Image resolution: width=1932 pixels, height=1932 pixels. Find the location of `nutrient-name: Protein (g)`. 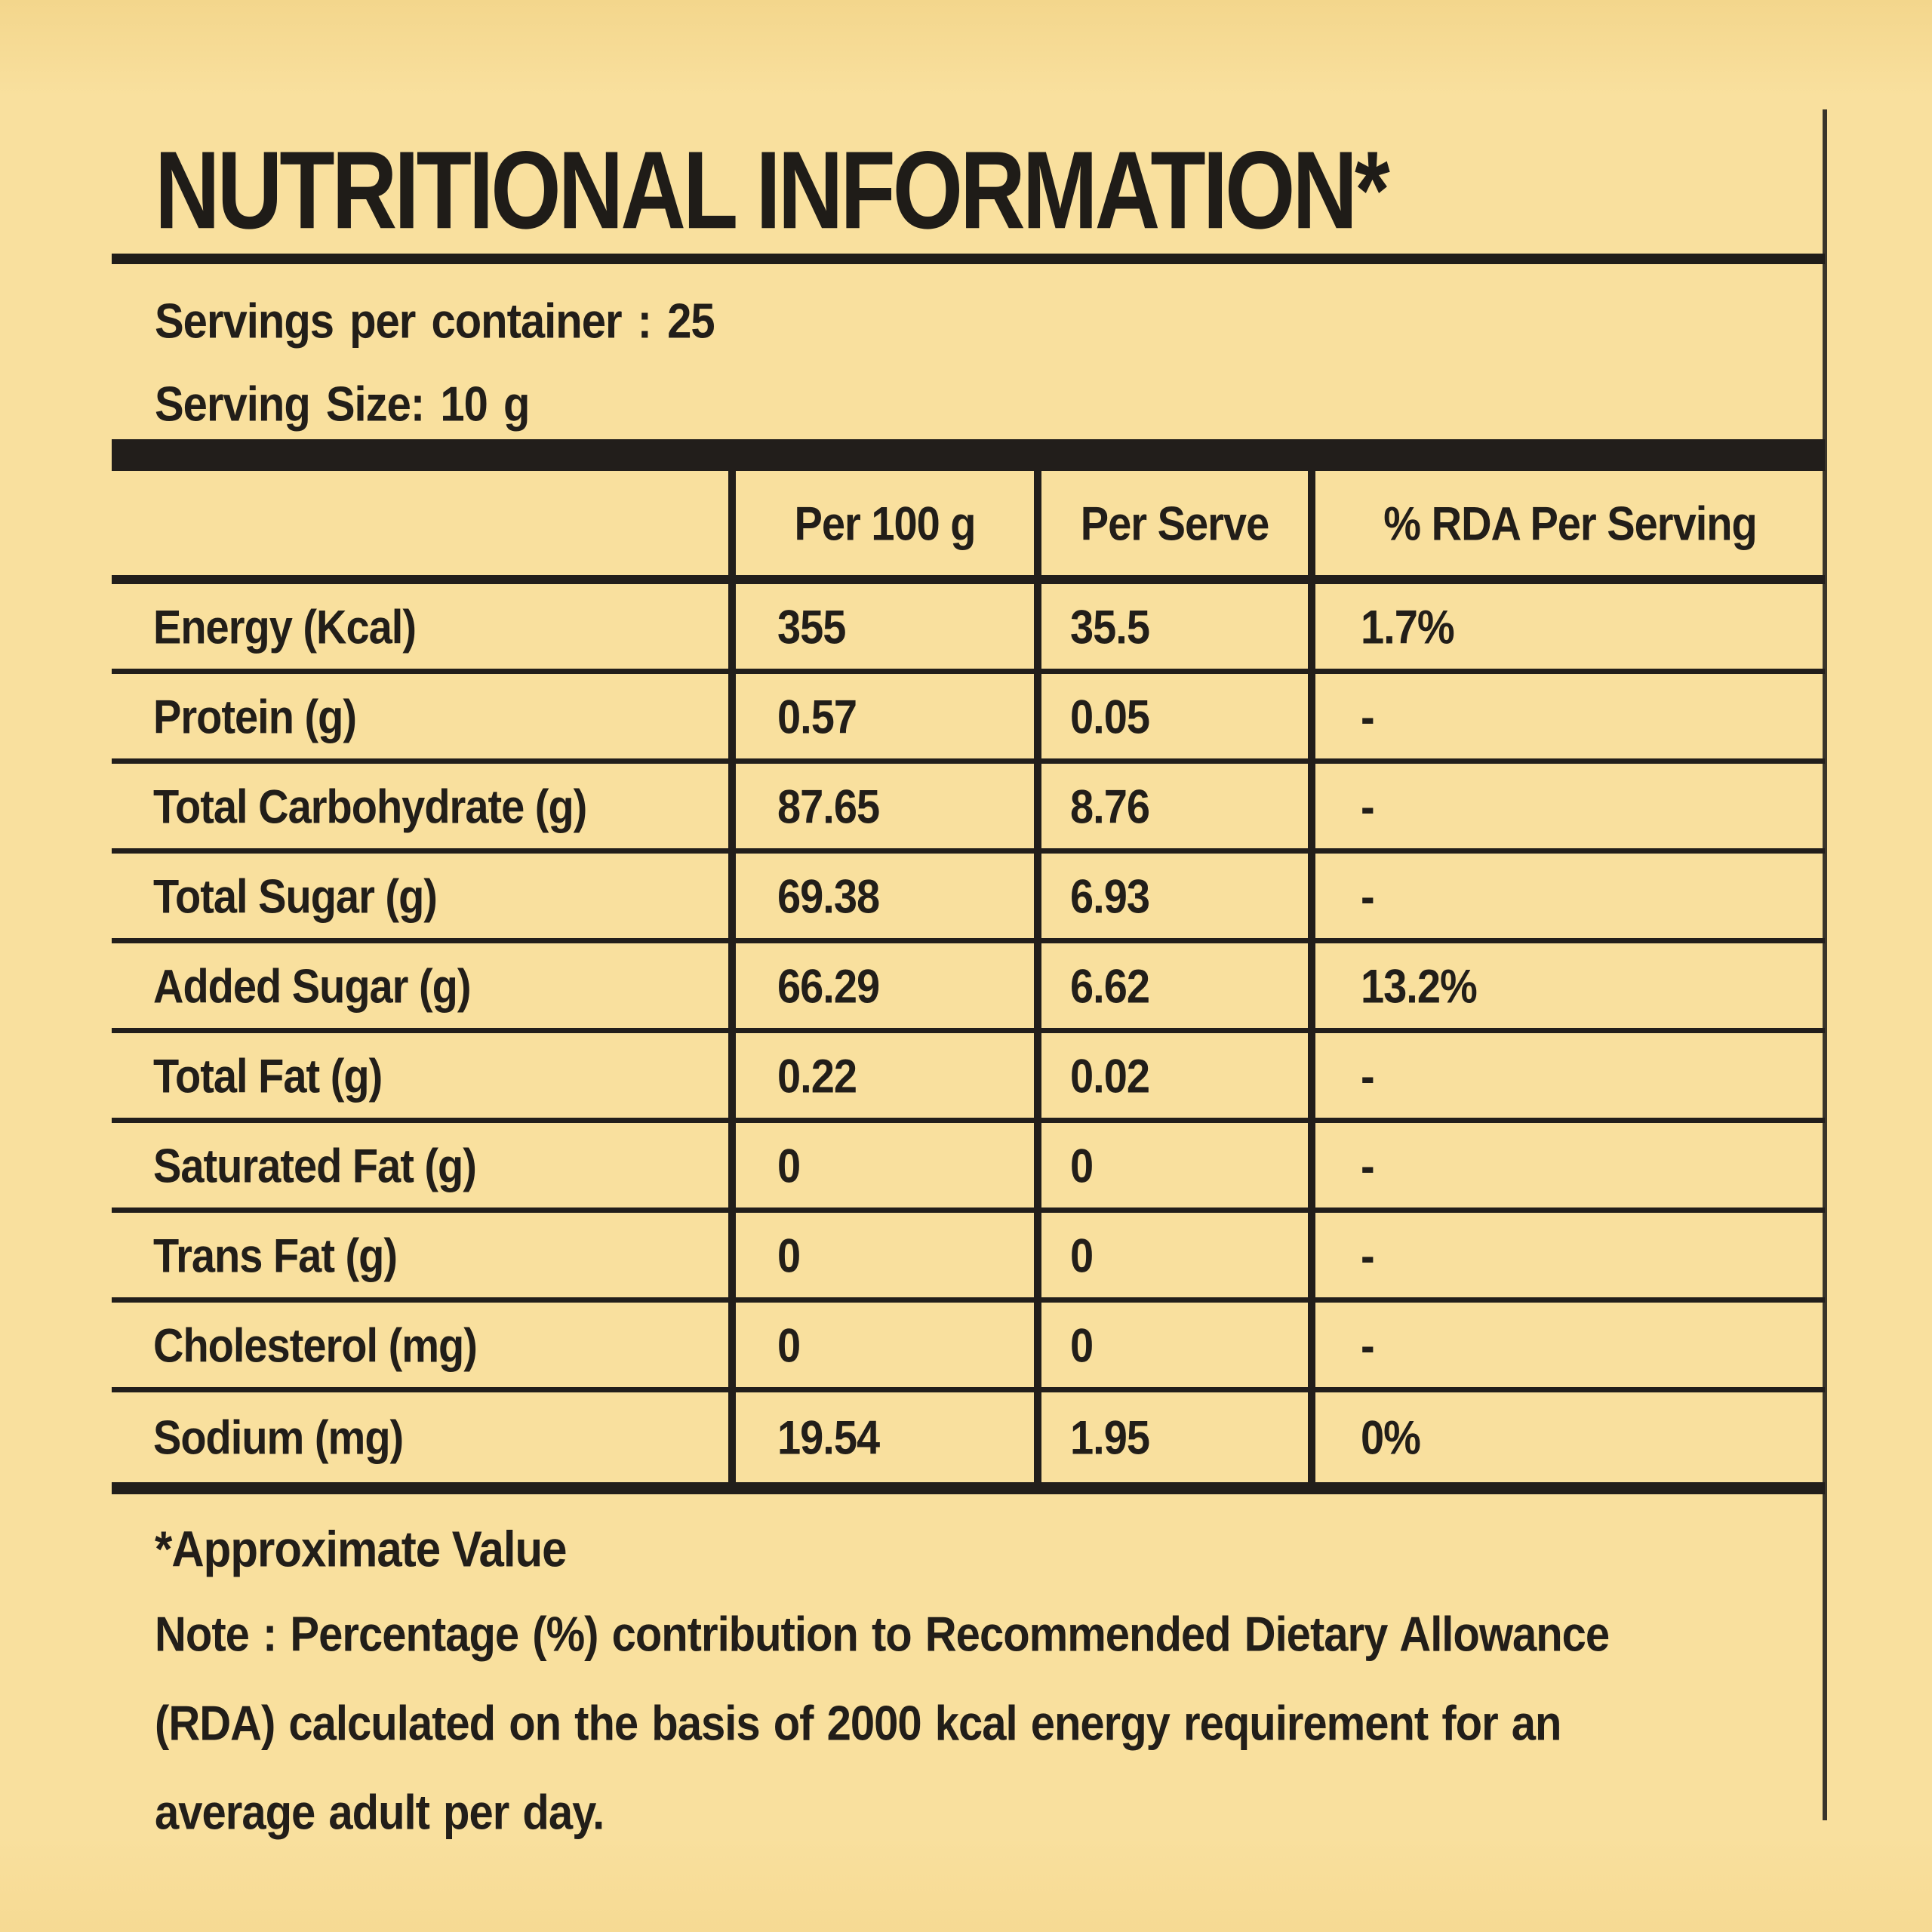

nutrient-name: Protein (g) is located at coordinates (255, 716).